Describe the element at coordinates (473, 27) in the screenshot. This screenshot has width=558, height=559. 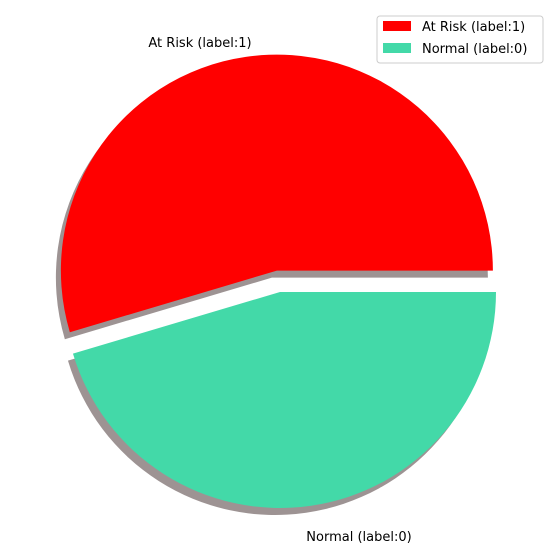
I see `legend-label-at-risk: At Risk (label:1)` at that location.